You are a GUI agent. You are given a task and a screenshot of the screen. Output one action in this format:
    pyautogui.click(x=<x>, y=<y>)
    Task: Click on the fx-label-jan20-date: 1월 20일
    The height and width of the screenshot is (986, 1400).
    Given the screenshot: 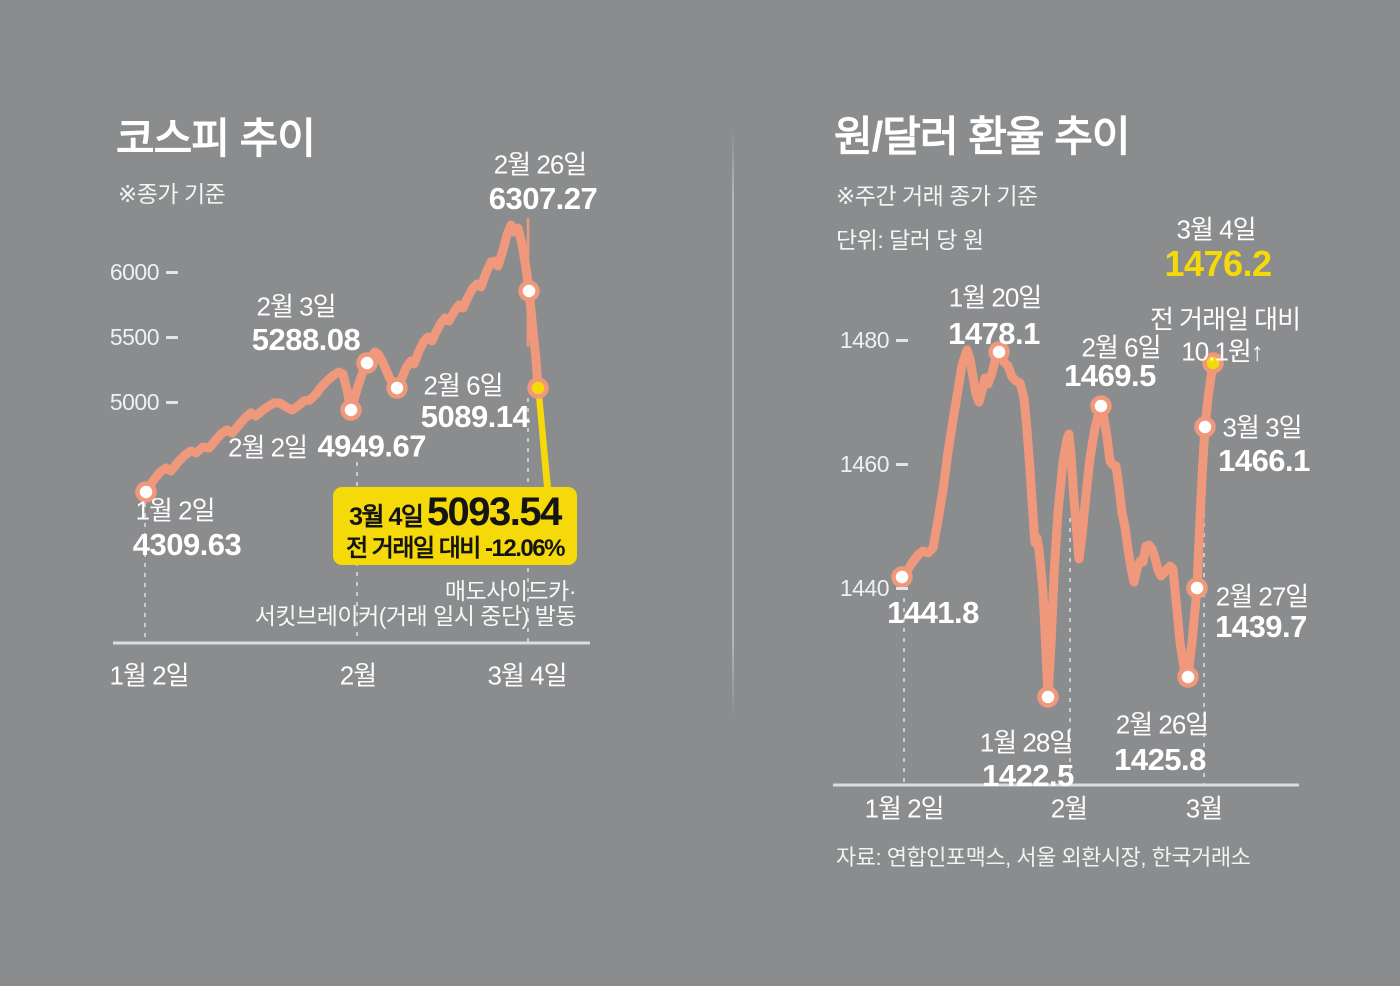 What is the action you would take?
    pyautogui.click(x=995, y=297)
    